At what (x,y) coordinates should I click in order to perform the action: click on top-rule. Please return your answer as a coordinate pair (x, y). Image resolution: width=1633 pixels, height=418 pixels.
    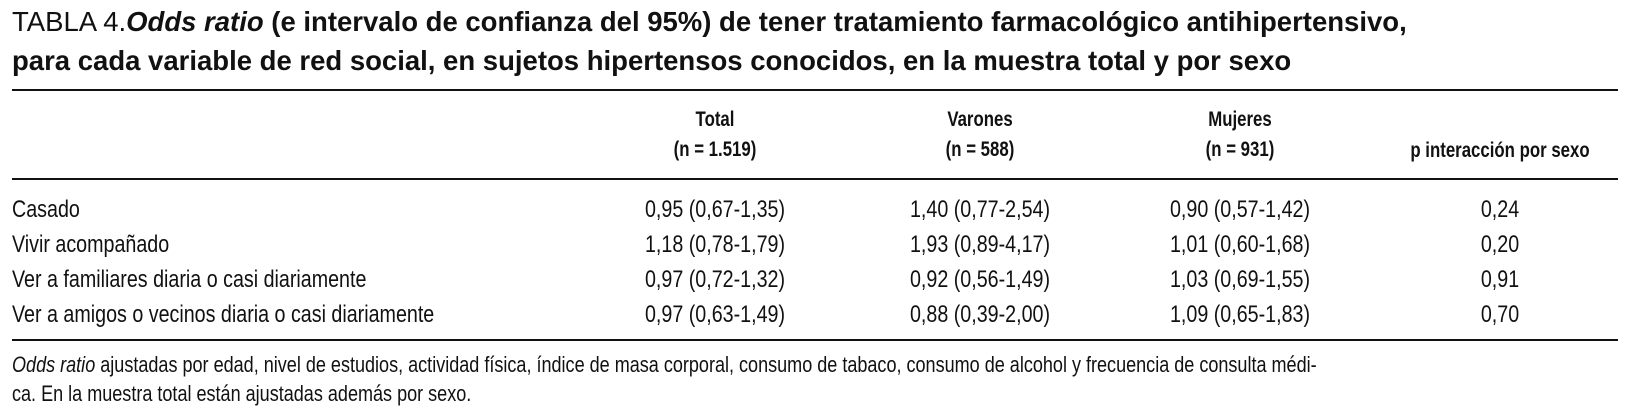
    Looking at the image, I should click on (815, 90).